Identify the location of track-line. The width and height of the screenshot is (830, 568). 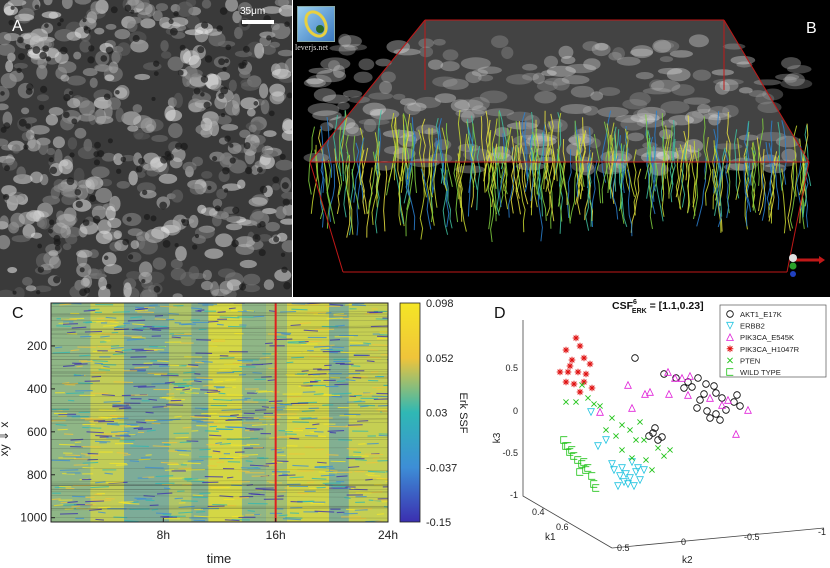
(219, 383).